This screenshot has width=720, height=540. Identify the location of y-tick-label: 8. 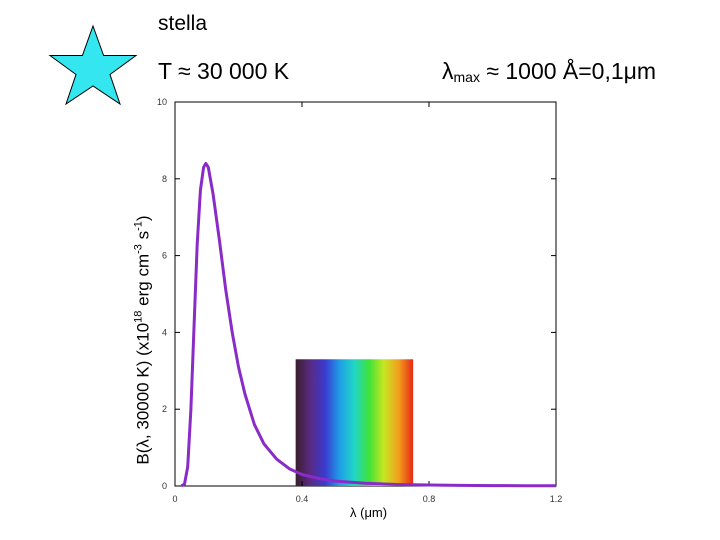
(164, 179).